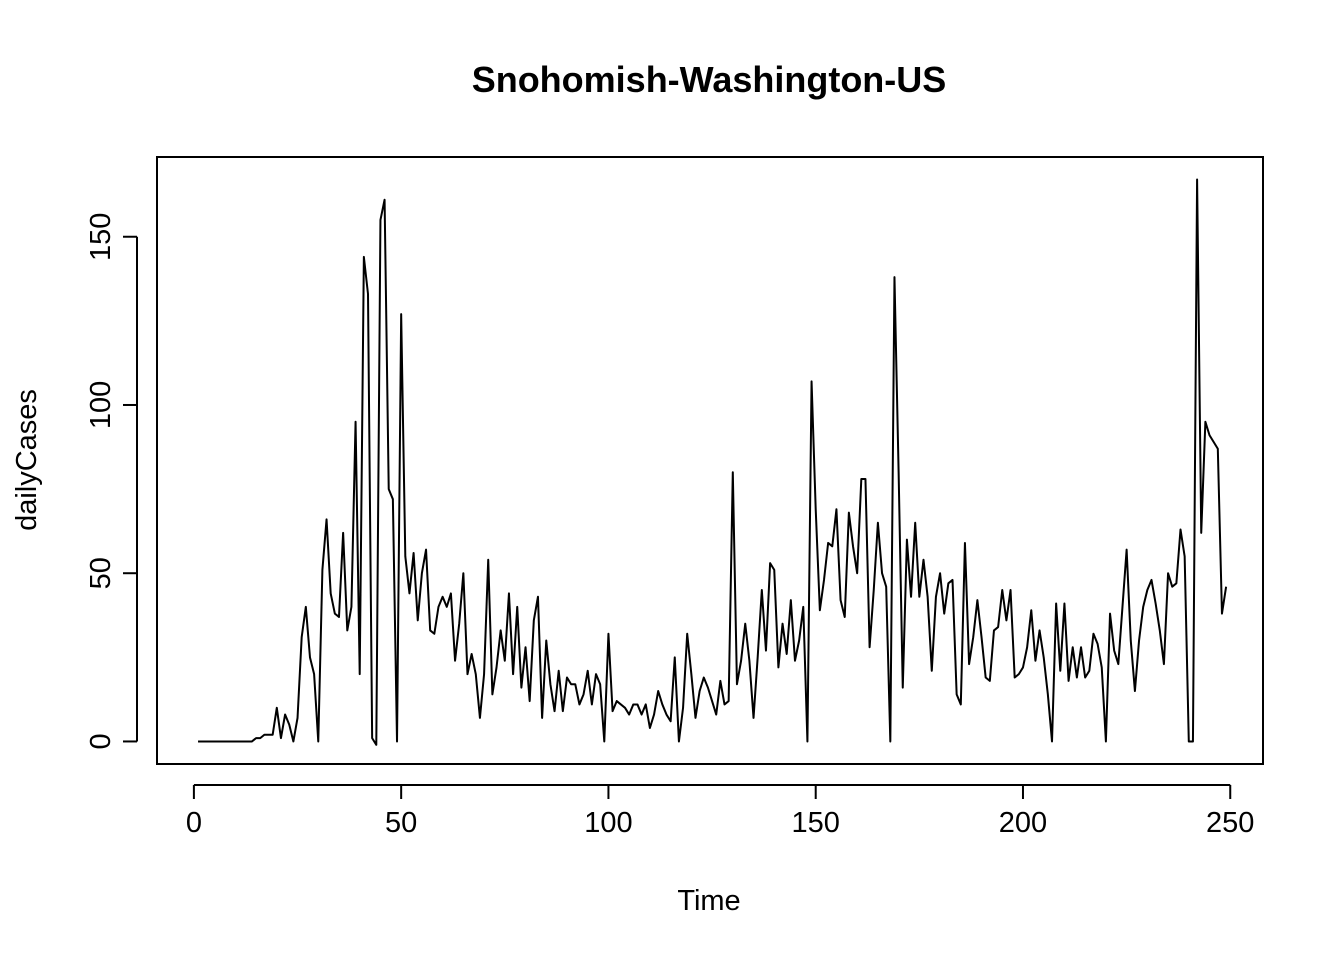 The height and width of the screenshot is (960, 1344). I want to click on x-tick-label: 100, so click(608, 823).